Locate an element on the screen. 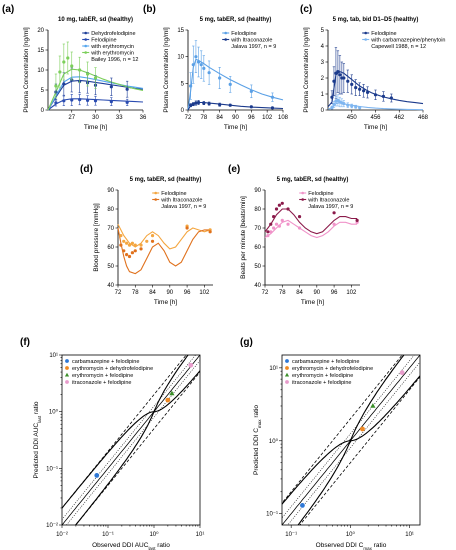 This screenshot has width=456, height=550. y-tick-label: 40 is located at coordinates (257, 286).